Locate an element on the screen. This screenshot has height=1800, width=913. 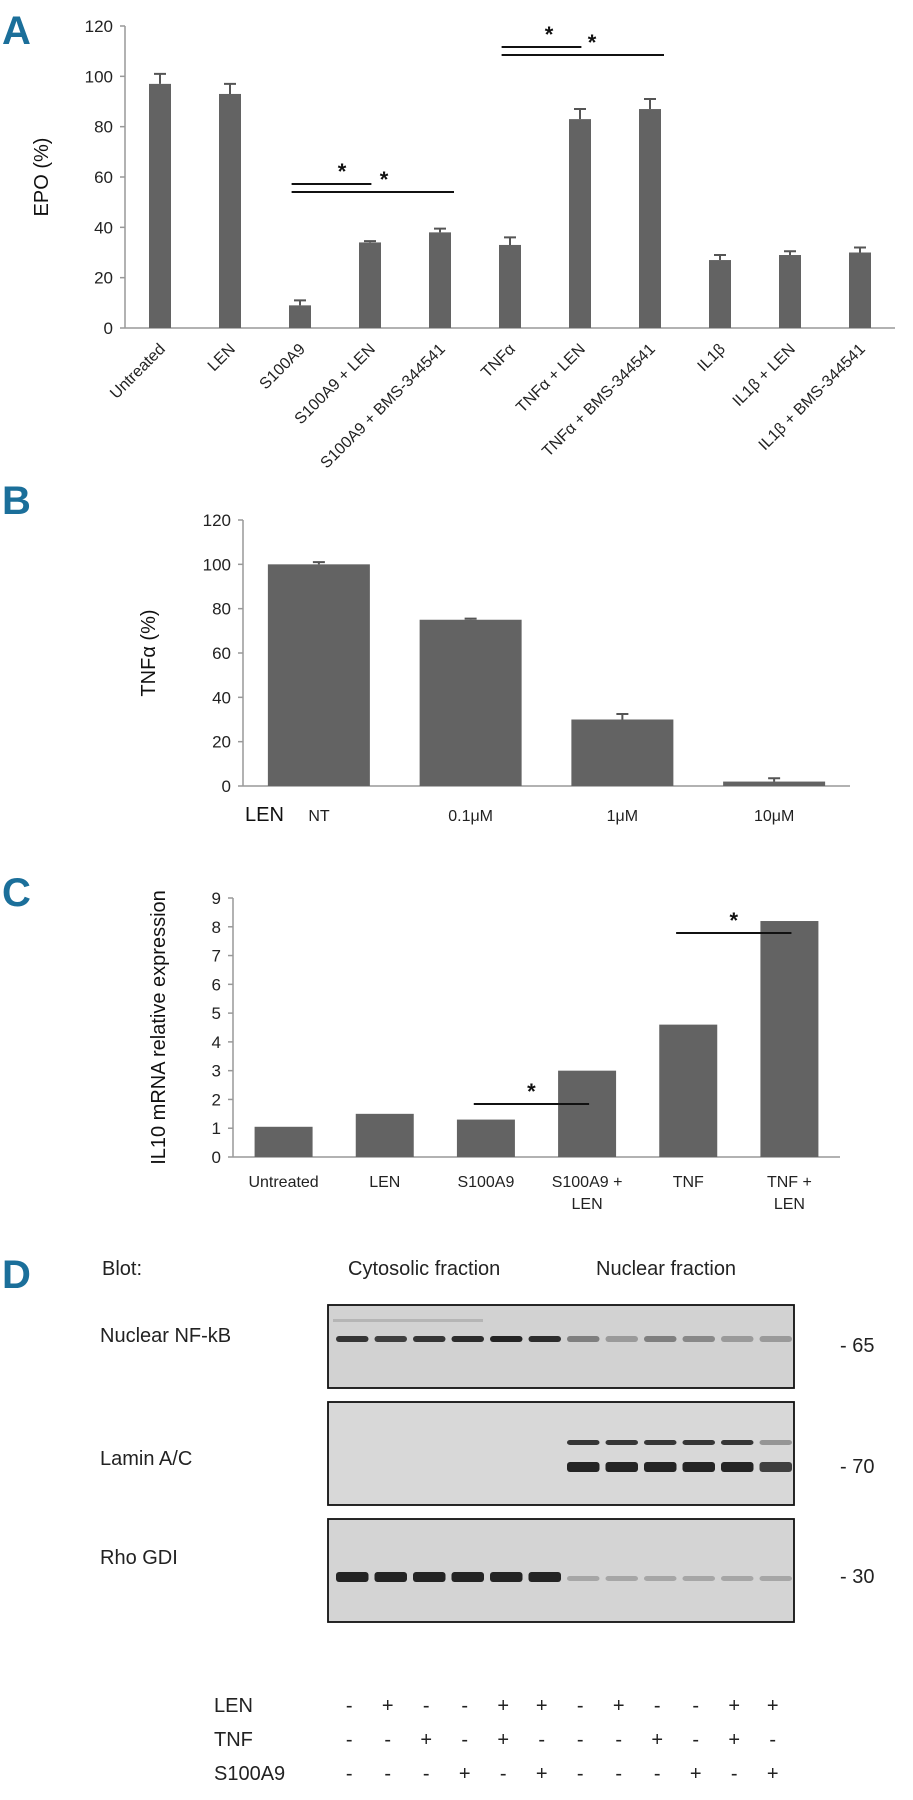
panel-letter-b: B is located at coordinates (16, 501).